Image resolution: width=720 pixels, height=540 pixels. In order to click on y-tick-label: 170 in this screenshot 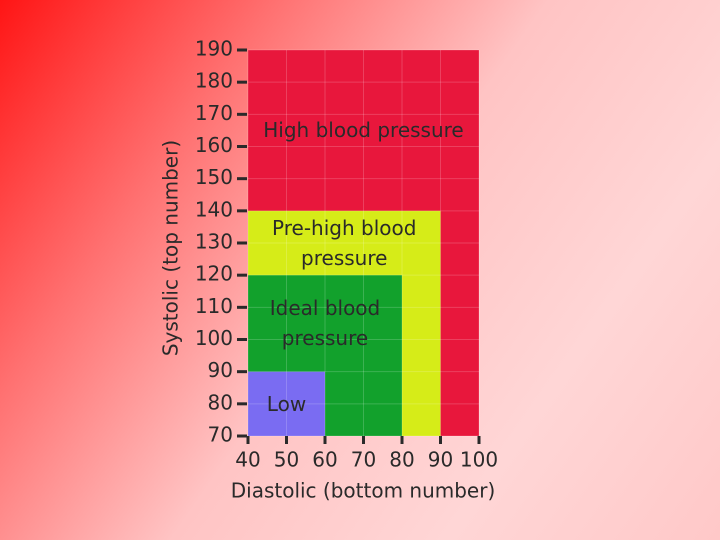, I will do `click(214, 113)`.